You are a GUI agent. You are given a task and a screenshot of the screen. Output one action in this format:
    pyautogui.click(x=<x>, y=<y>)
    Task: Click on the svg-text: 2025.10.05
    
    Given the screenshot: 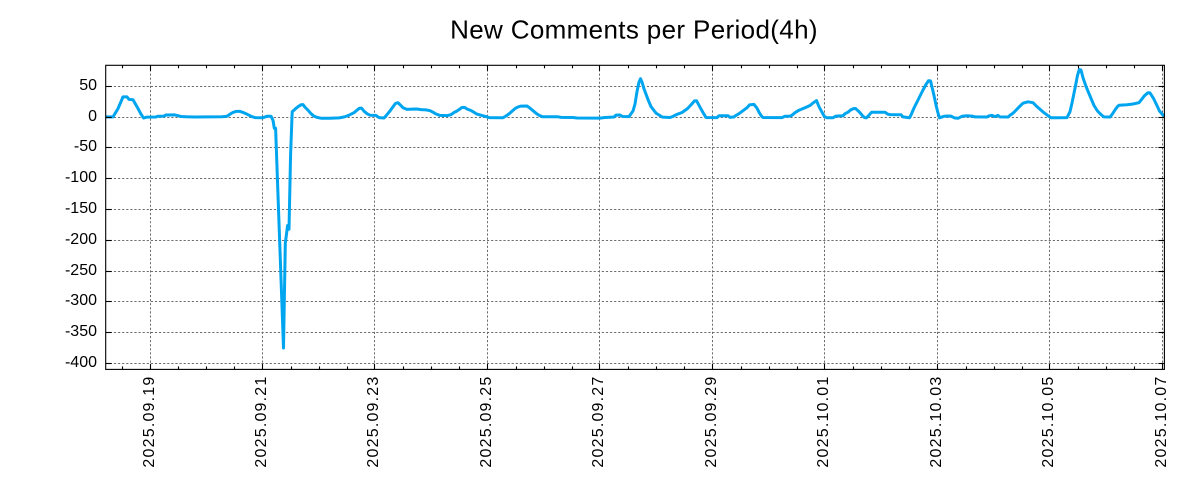 What is the action you would take?
    pyautogui.click(x=1048, y=422)
    